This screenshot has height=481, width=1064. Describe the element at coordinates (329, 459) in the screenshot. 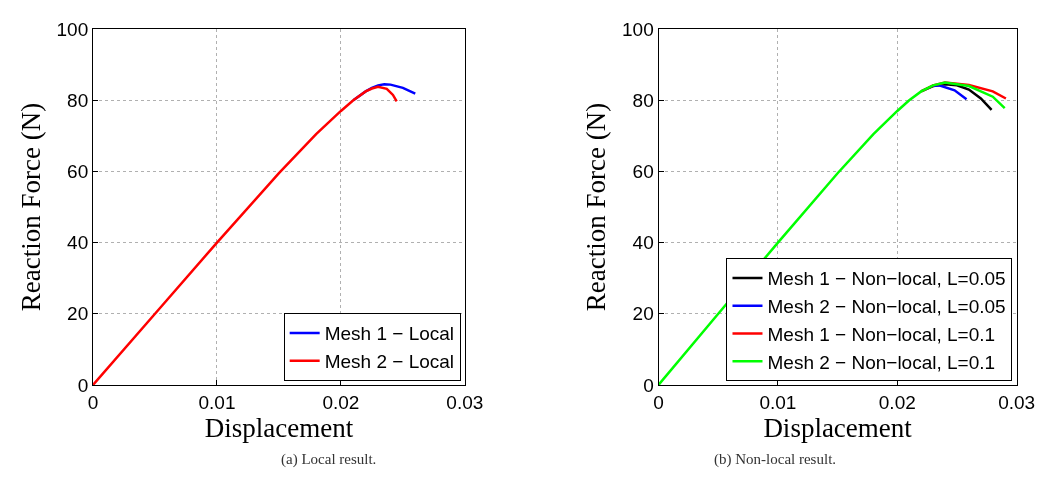

I see `text: (a) Local result.` at that location.